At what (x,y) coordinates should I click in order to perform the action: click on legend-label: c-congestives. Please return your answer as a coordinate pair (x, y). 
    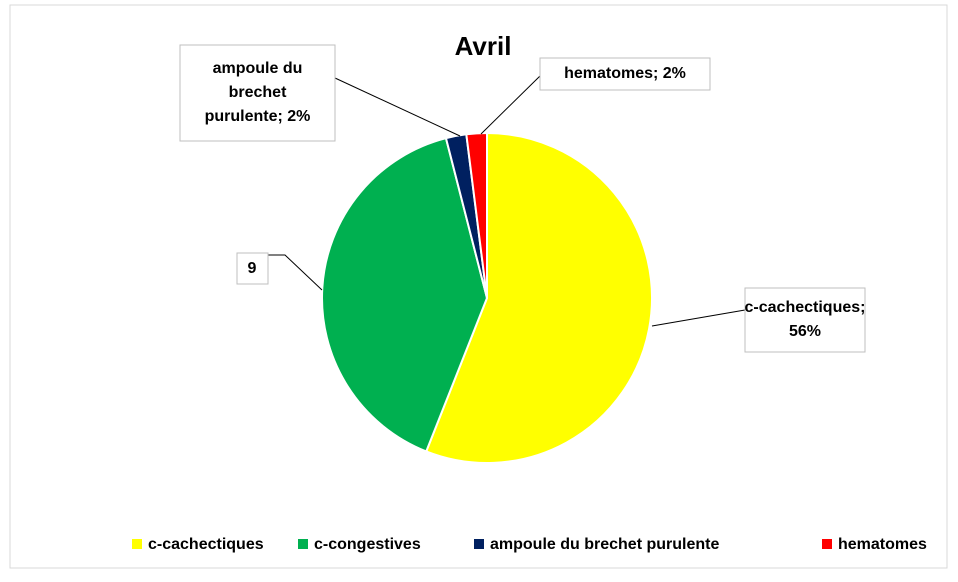
    Looking at the image, I should click on (367, 544).